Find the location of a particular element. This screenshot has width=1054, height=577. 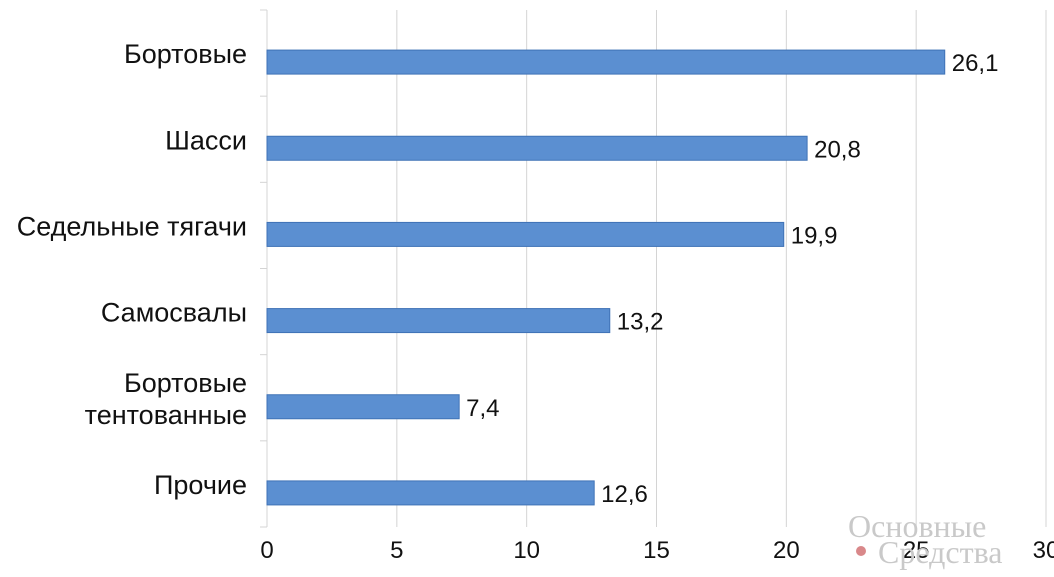

data-label: 20,8 is located at coordinates (837, 149).